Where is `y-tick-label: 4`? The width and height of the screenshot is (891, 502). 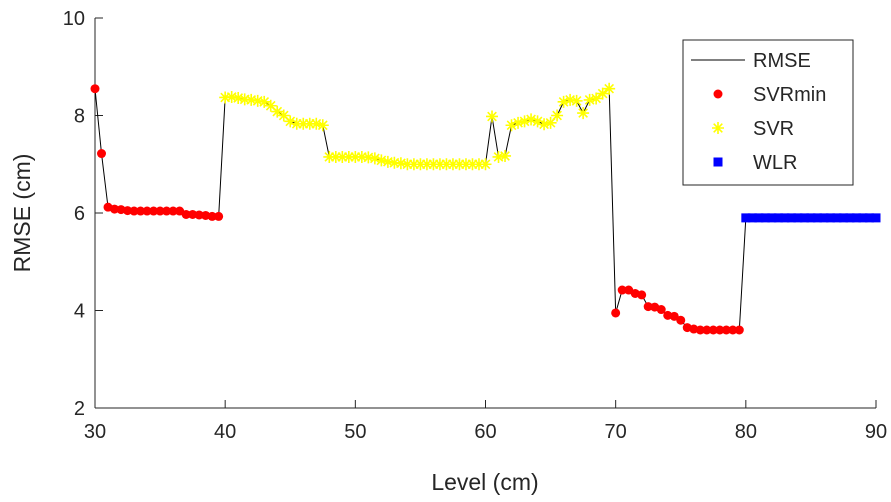 y-tick-label: 4 is located at coordinates (79, 312).